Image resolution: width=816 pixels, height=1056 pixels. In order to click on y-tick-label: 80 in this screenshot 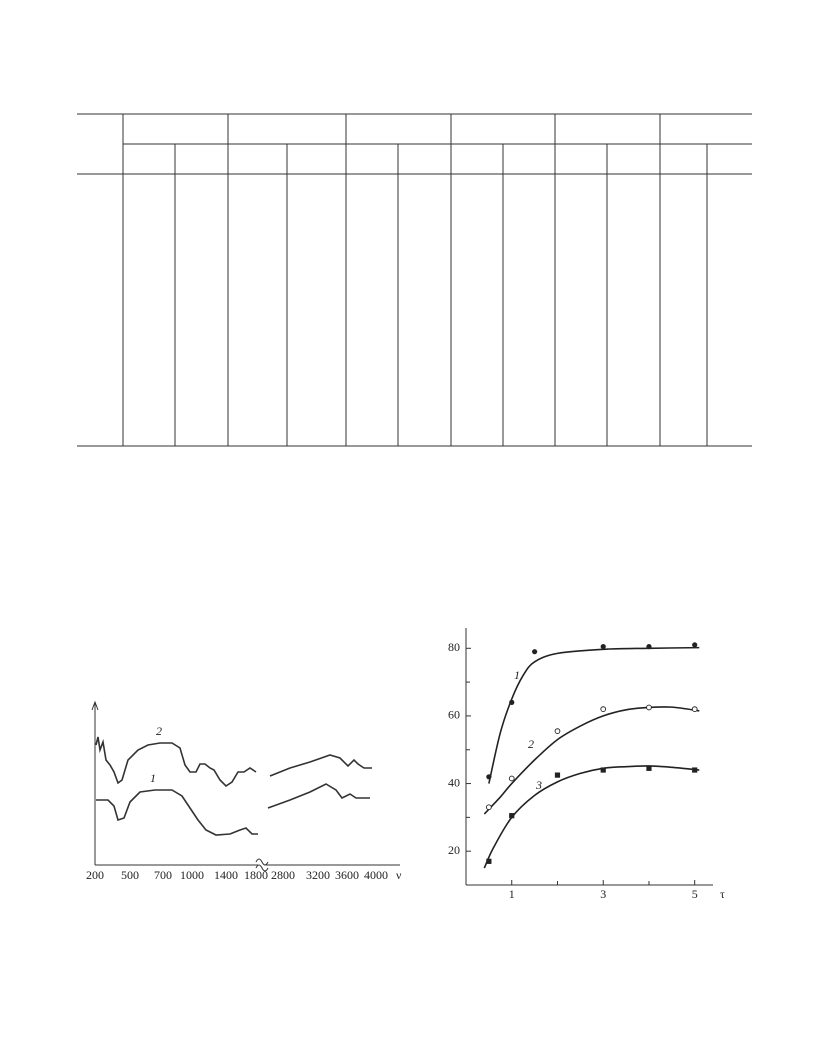, I will do `click(454, 647)`.